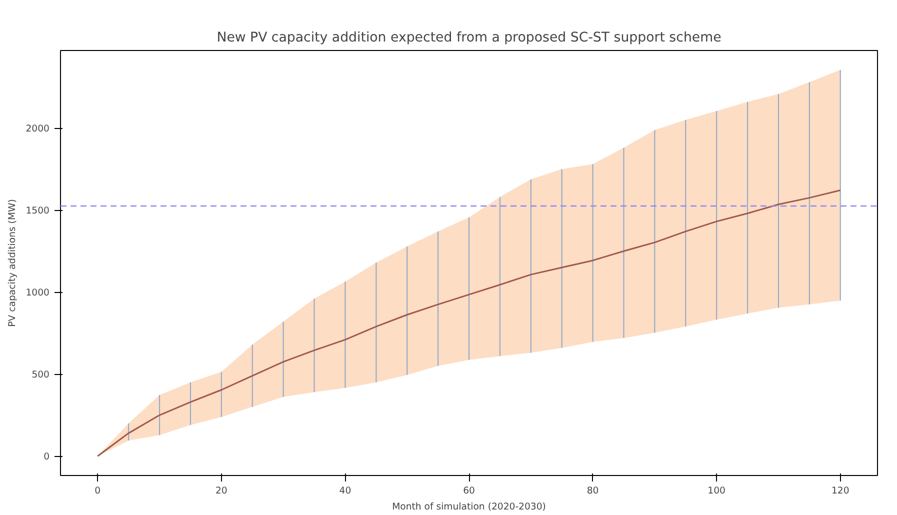 The width and height of the screenshot is (897, 515). What do you see at coordinates (469, 491) in the screenshot?
I see `x-tick-label: 60` at bounding box center [469, 491].